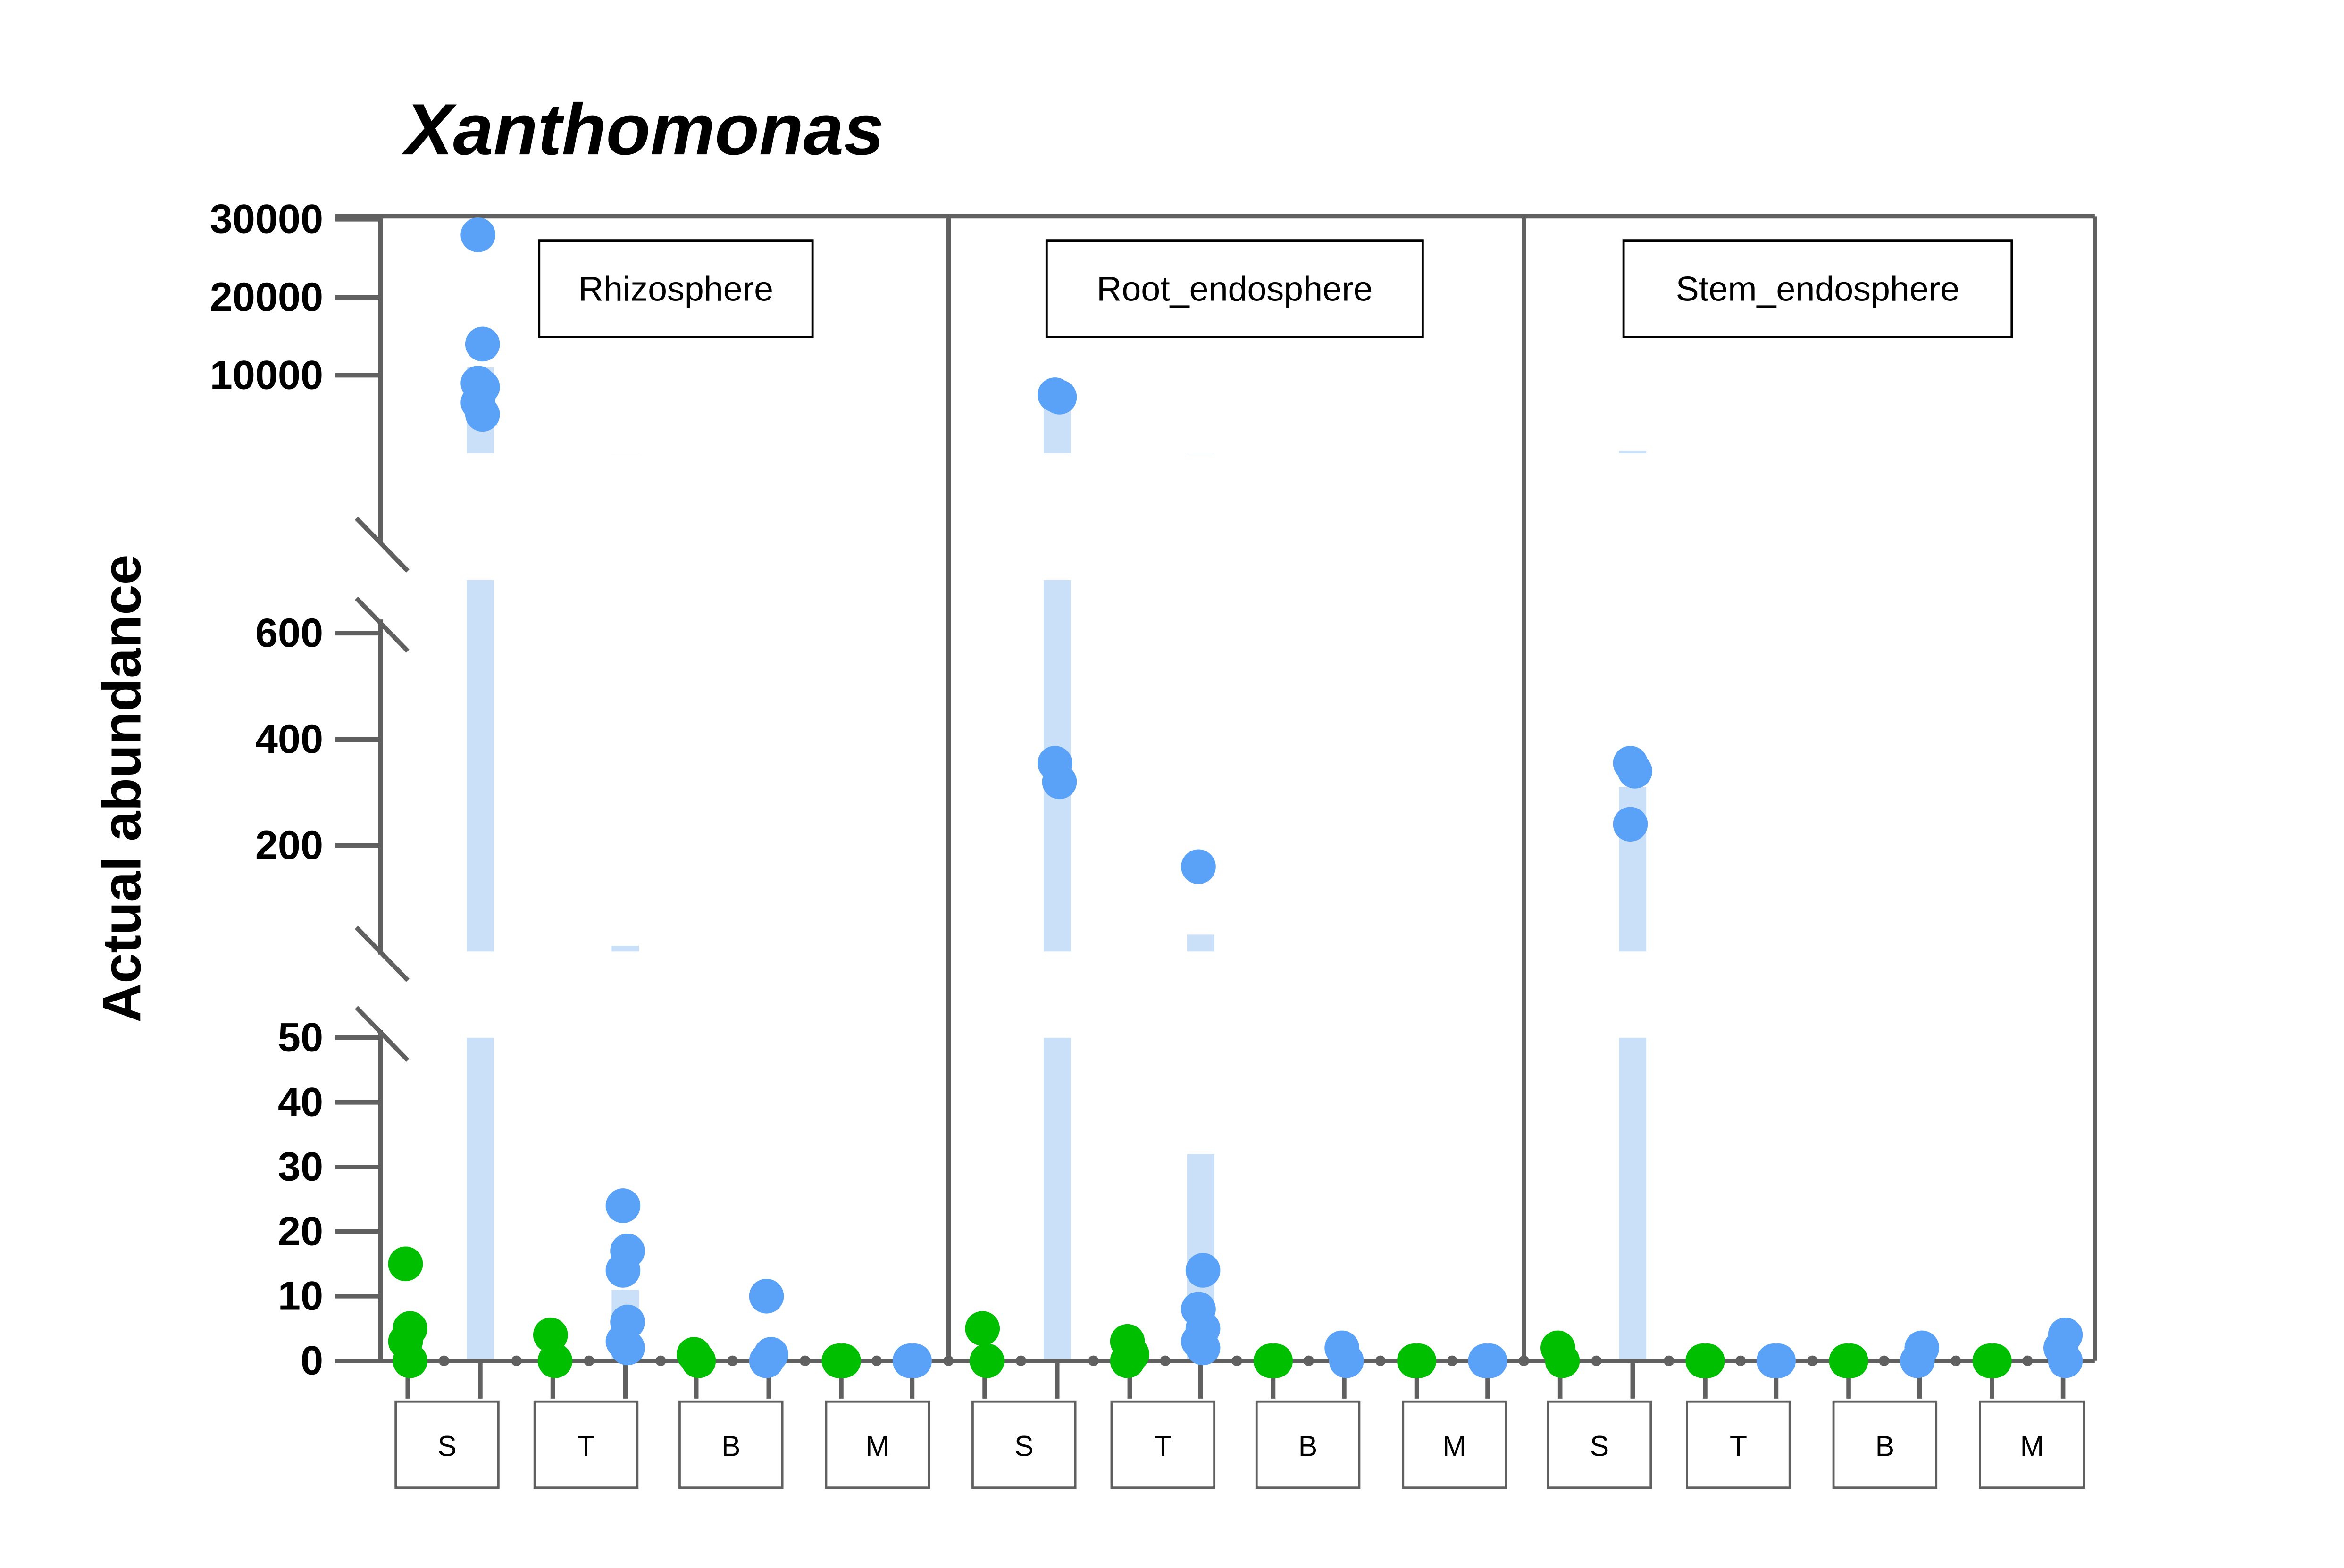  I want to click on band-p3-c0-s2, so click(1633, 451).